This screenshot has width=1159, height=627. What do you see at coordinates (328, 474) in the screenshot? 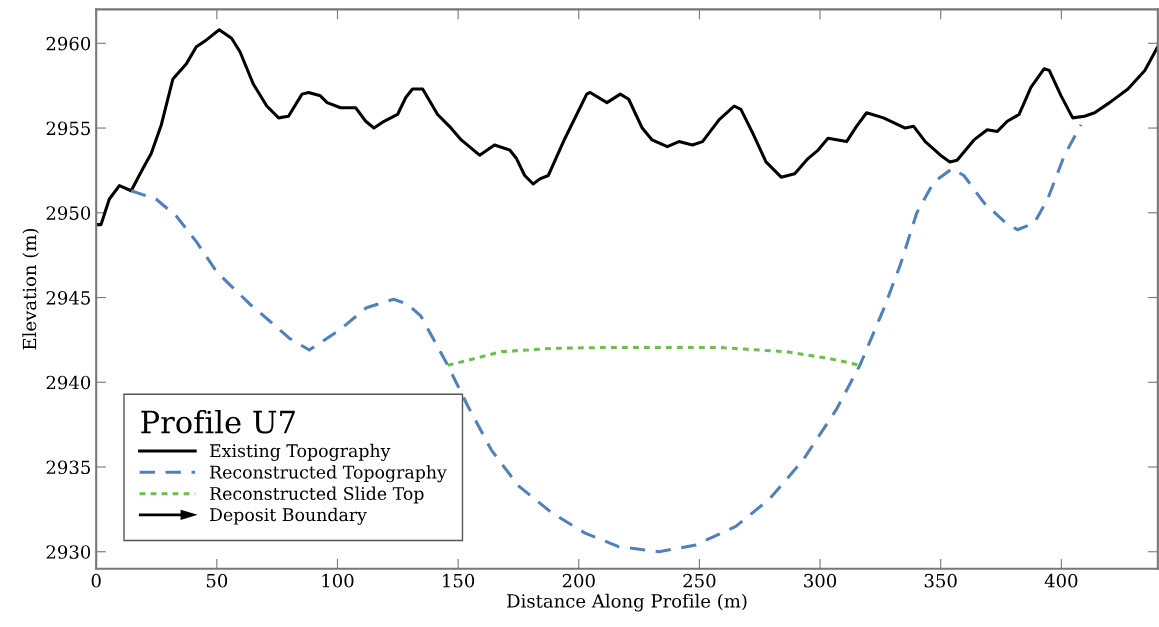
I see `legend-label: Reconstructed Topography` at bounding box center [328, 474].